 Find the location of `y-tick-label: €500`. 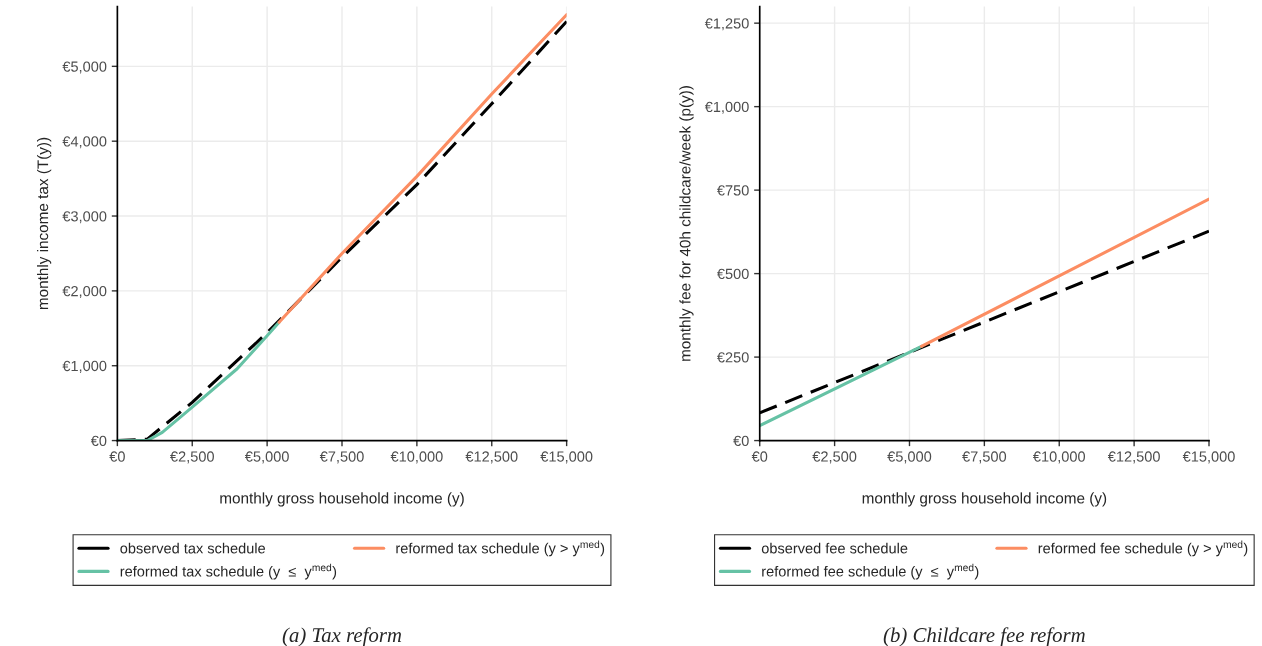

y-tick-label: €500 is located at coordinates (732, 274).